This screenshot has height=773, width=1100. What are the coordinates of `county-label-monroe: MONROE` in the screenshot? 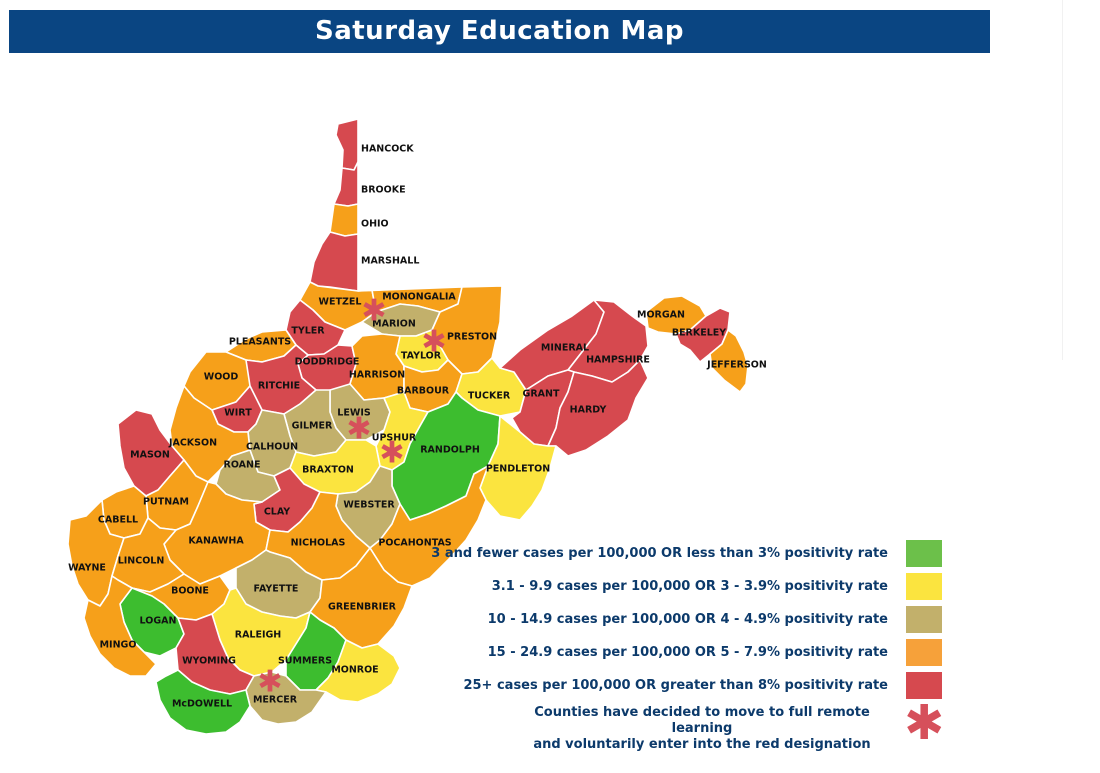 It's located at (354, 670).